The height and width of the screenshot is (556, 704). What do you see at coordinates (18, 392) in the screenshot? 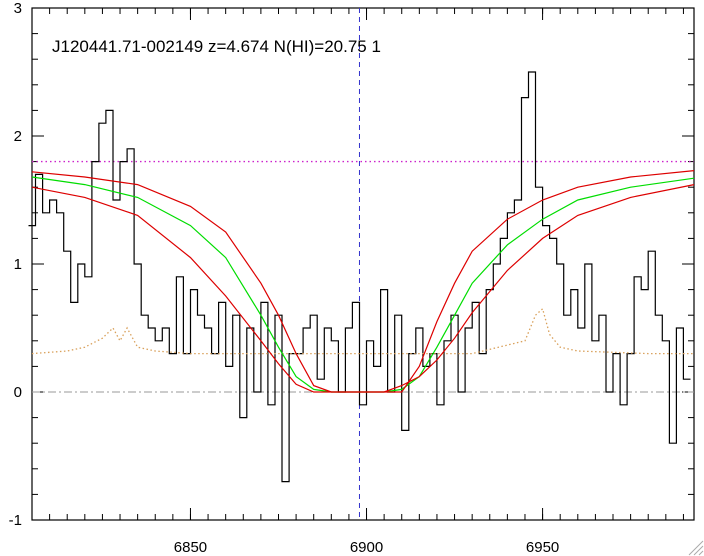
I see `y-tick-label: 0` at bounding box center [18, 392].